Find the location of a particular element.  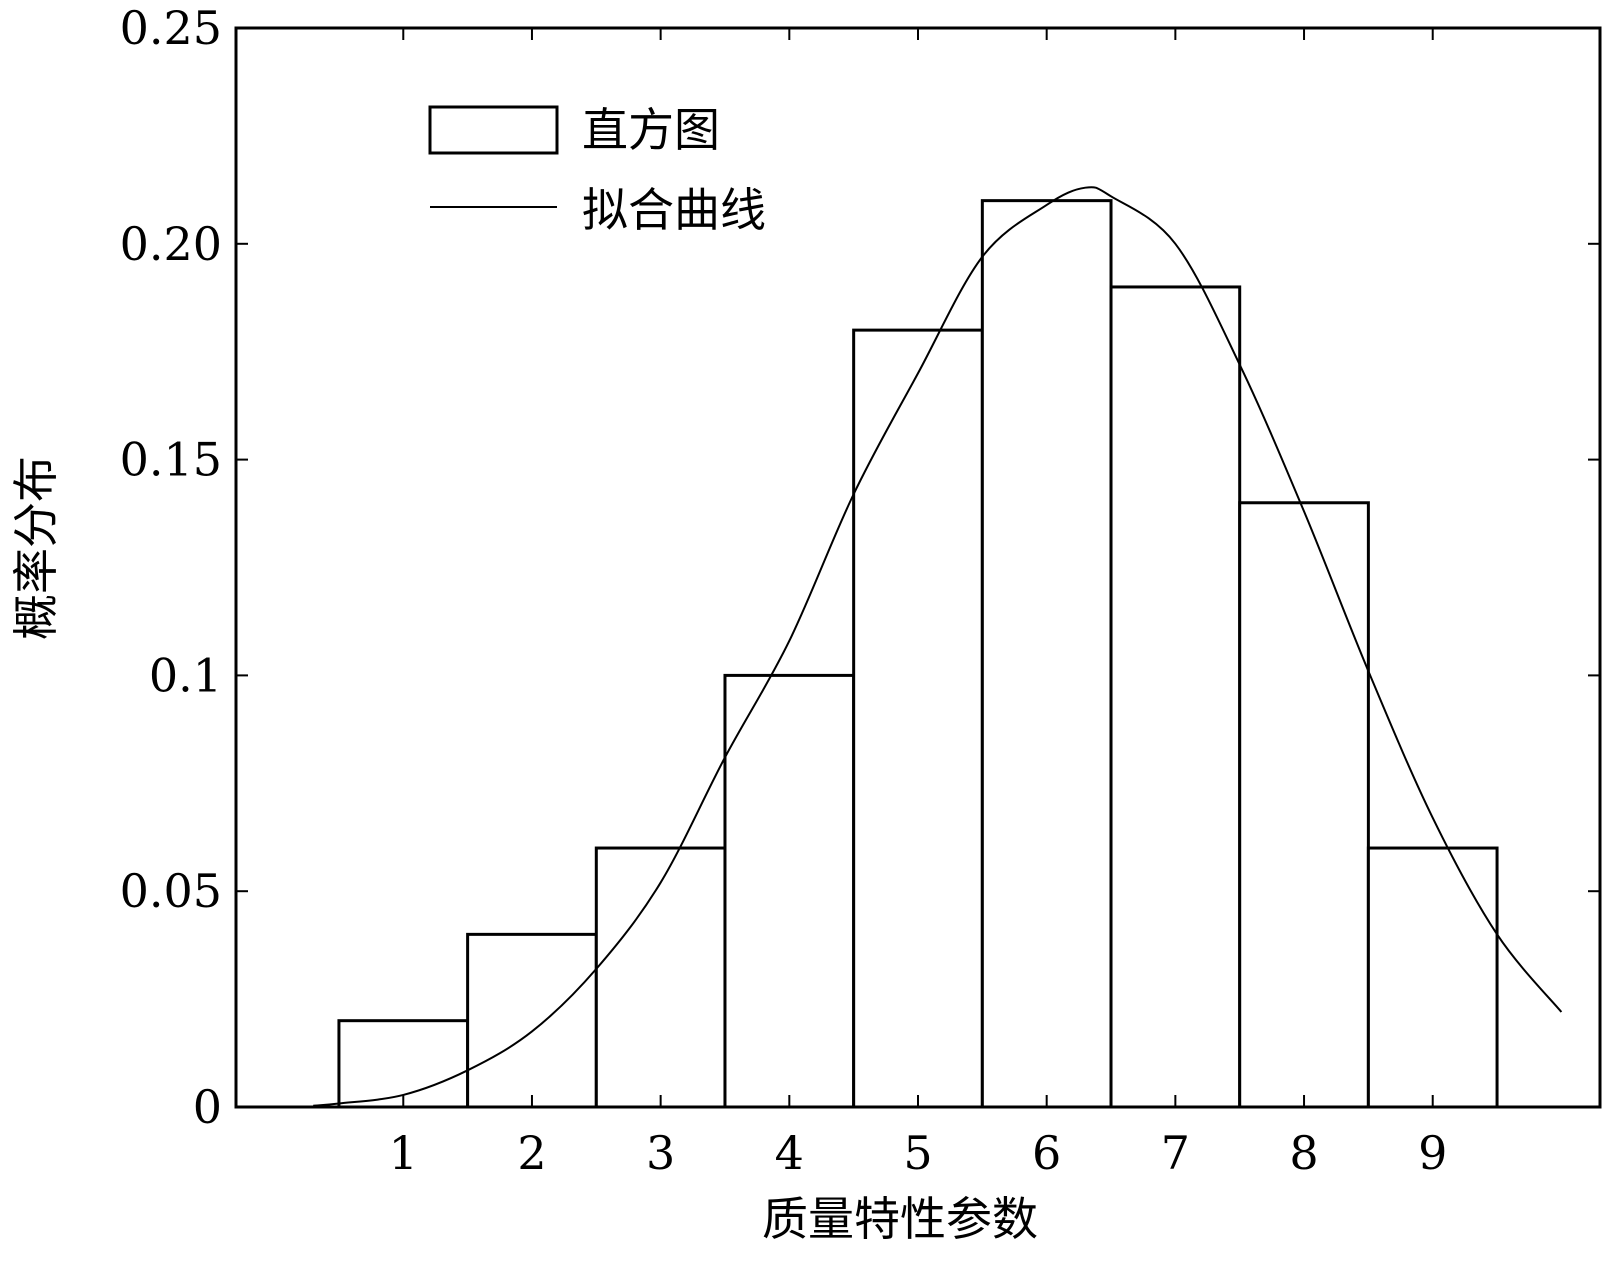

x-tick-labels: 1 2 3 4 5 6 7 8 9 is located at coordinates (918, 1153).